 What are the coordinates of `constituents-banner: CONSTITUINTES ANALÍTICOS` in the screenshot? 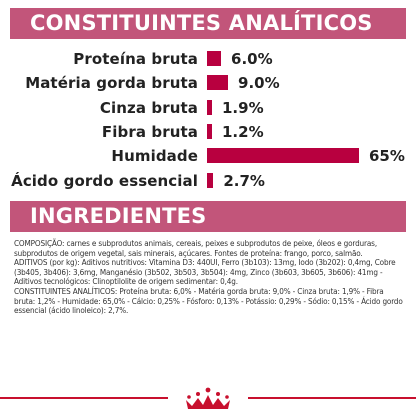 It's located at (208, 23).